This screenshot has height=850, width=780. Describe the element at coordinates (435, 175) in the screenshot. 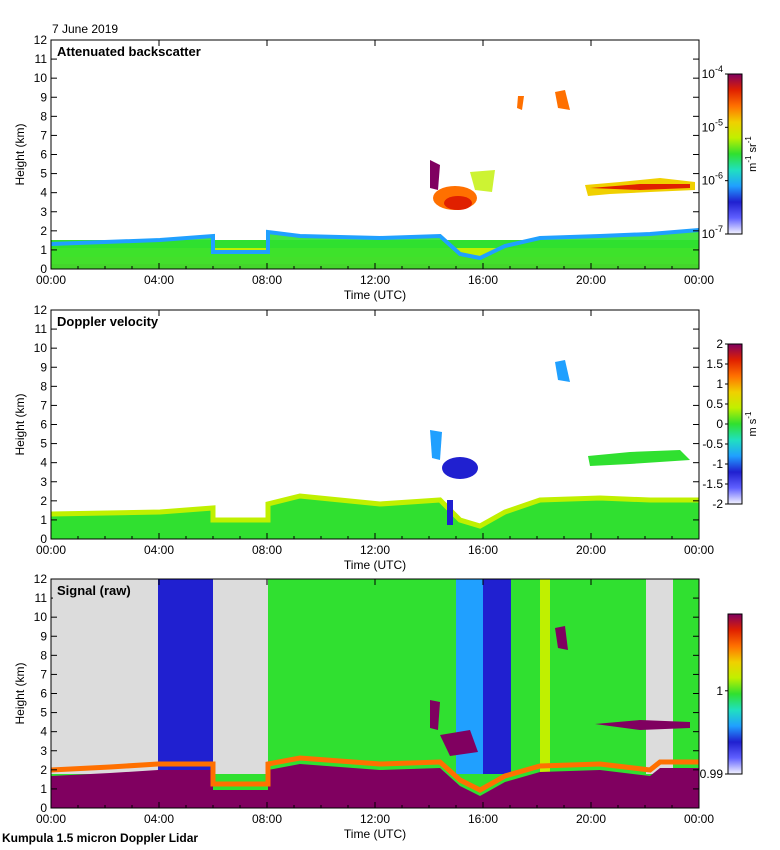

I see `cloud-4km-fringe` at that location.